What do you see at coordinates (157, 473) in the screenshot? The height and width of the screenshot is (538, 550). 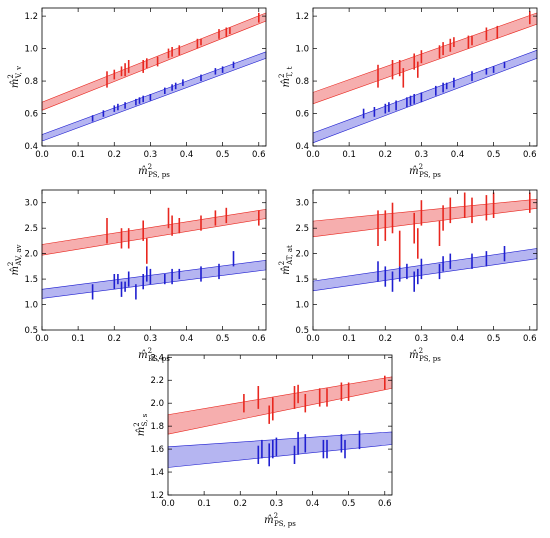 I see `y-tick-label: 1.4` at bounding box center [157, 473].